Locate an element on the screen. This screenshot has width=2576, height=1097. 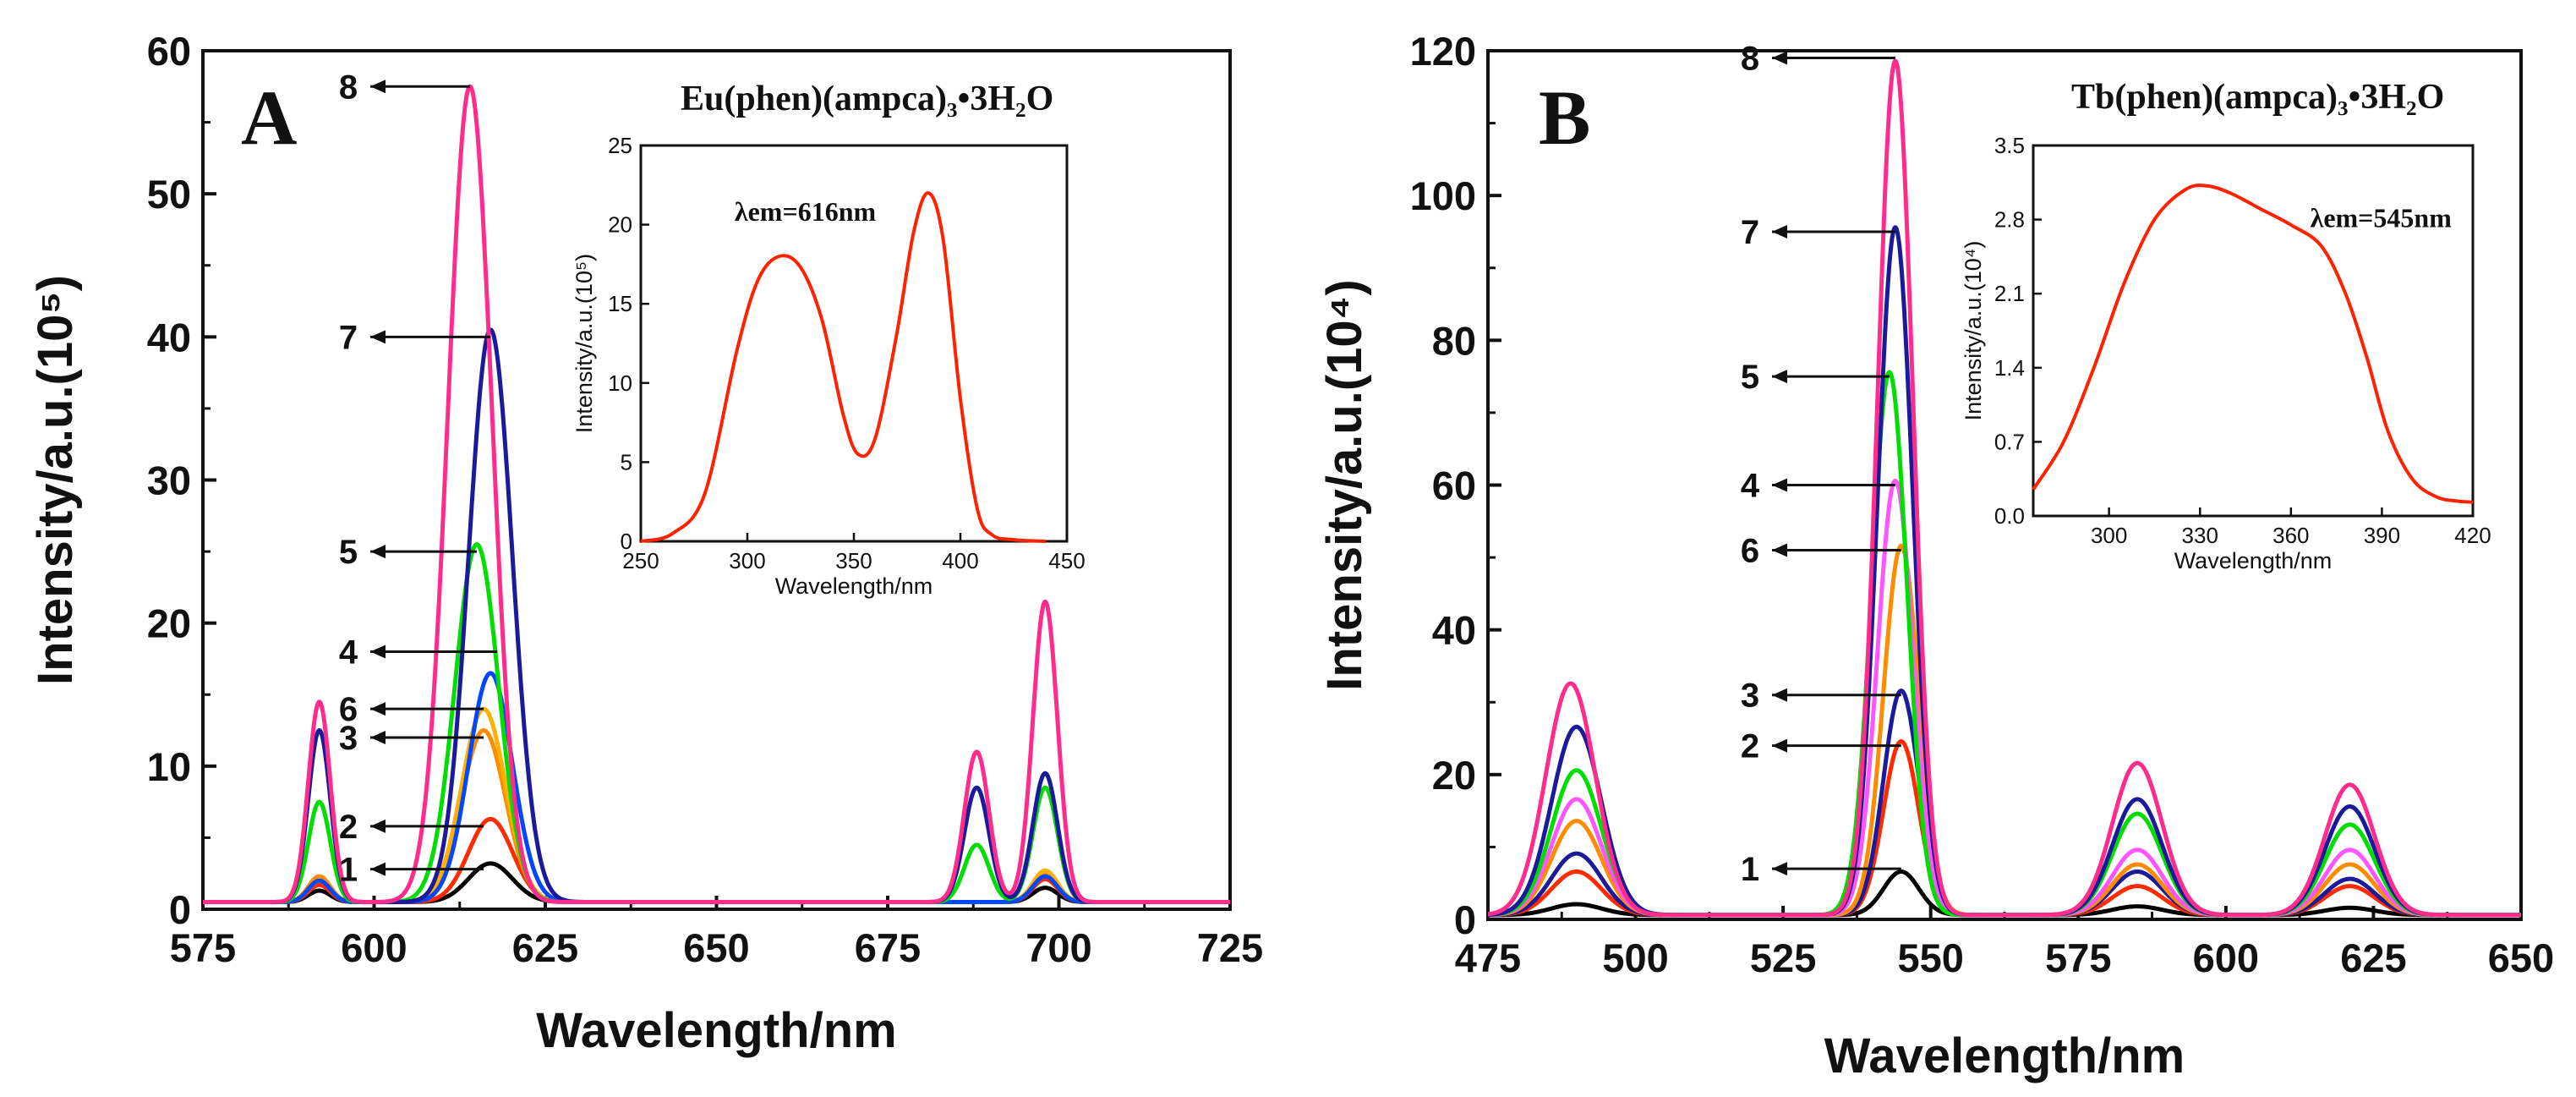
inset-x-tick-label: 390 is located at coordinates (2382, 535).